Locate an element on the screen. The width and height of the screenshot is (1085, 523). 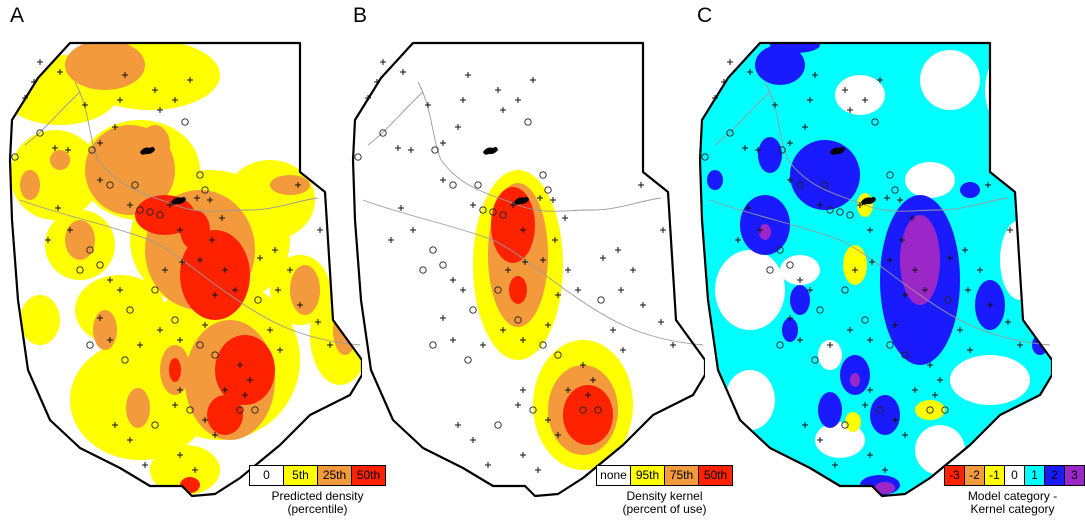
panel-a-legend: 0 5th 25th 50th is located at coordinates (317, 475).